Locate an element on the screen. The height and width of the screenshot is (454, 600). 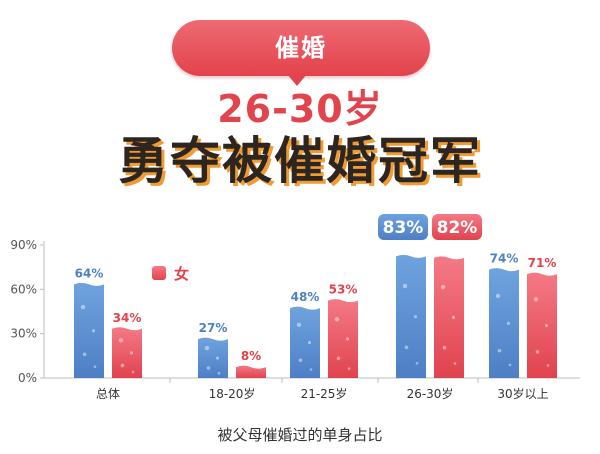
topic-banner-label: 催婚 is located at coordinates (301, 48).